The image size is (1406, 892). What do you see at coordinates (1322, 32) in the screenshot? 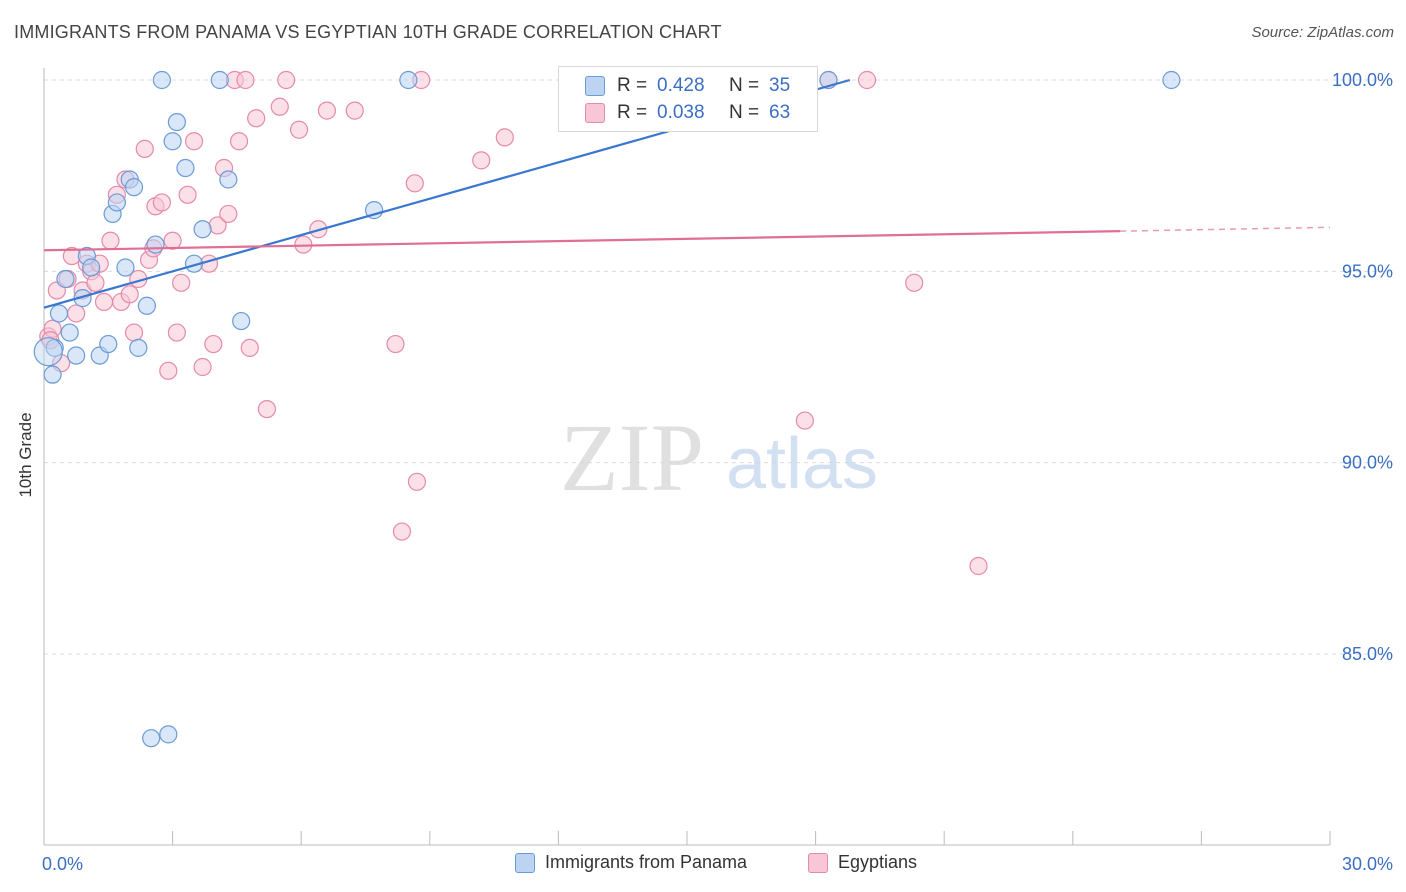
I see `chart-source: Source: ZipAtlas.com` at bounding box center [1322, 32].